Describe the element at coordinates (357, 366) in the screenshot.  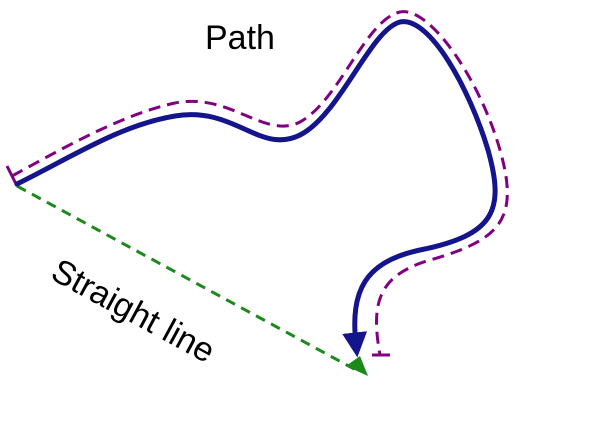
I see `straight-arrowhead` at that location.